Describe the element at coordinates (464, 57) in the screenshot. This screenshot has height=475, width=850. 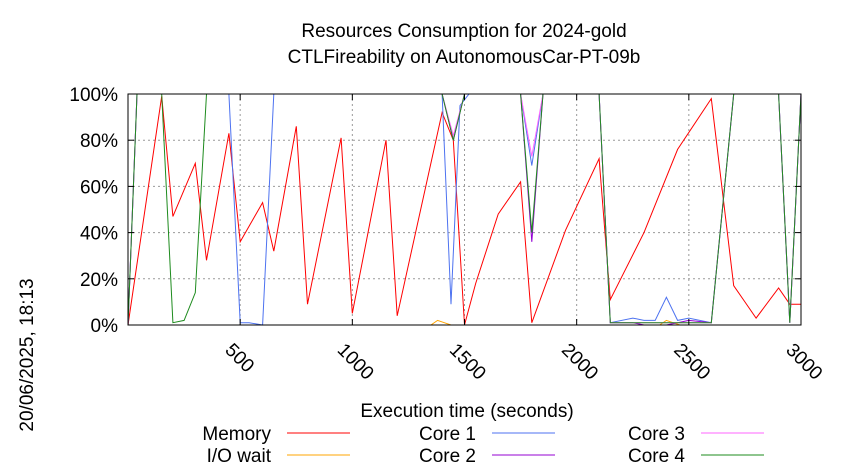
I see `chart-subtitle: CTLFireability on AutonomousCar-PT-09b` at that location.